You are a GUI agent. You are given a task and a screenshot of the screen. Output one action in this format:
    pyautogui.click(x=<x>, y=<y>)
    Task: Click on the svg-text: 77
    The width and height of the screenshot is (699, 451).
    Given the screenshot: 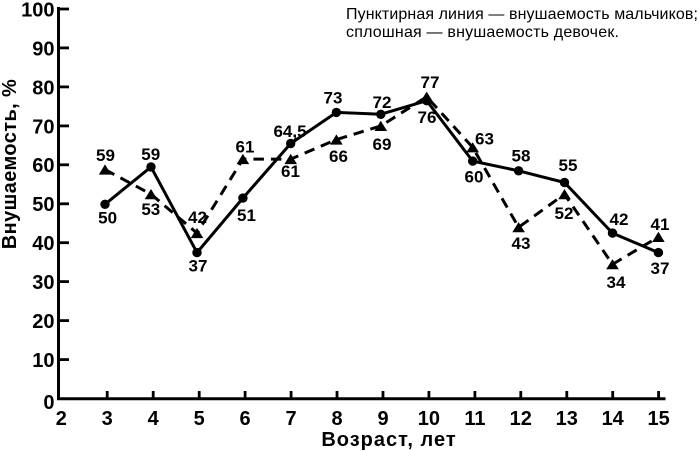 What is the action you would take?
    pyautogui.click(x=430, y=82)
    